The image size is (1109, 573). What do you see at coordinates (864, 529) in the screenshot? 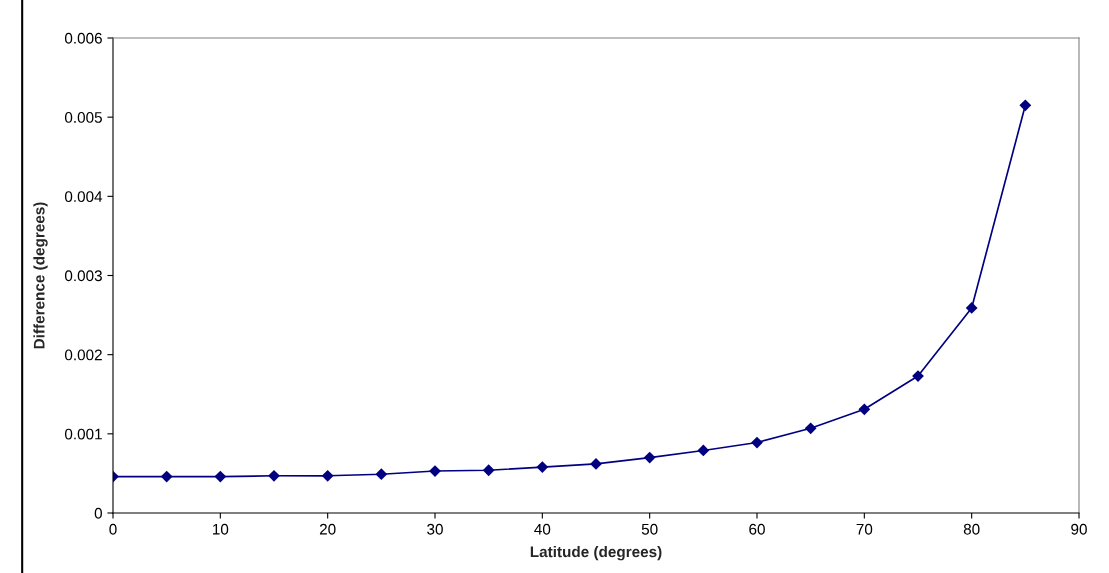
I see `x-tick-label: 70` at bounding box center [864, 529].